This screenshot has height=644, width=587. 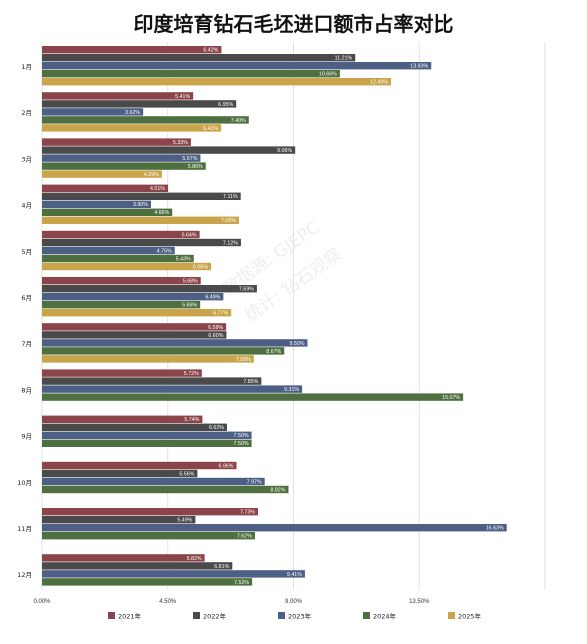 I want to click on category-label: 3月, so click(x=26, y=159).